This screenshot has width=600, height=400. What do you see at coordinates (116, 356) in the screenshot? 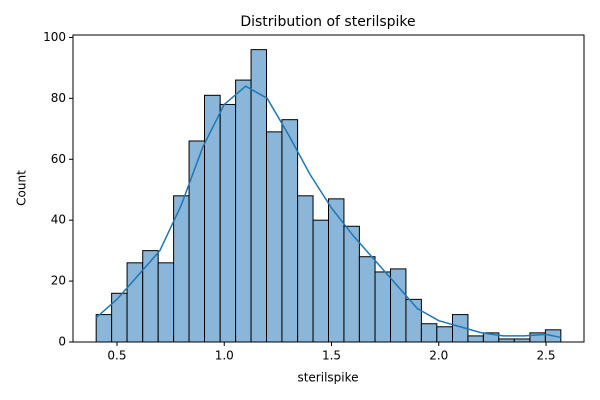
I see `x-tick-label: 0.5` at bounding box center [116, 356].